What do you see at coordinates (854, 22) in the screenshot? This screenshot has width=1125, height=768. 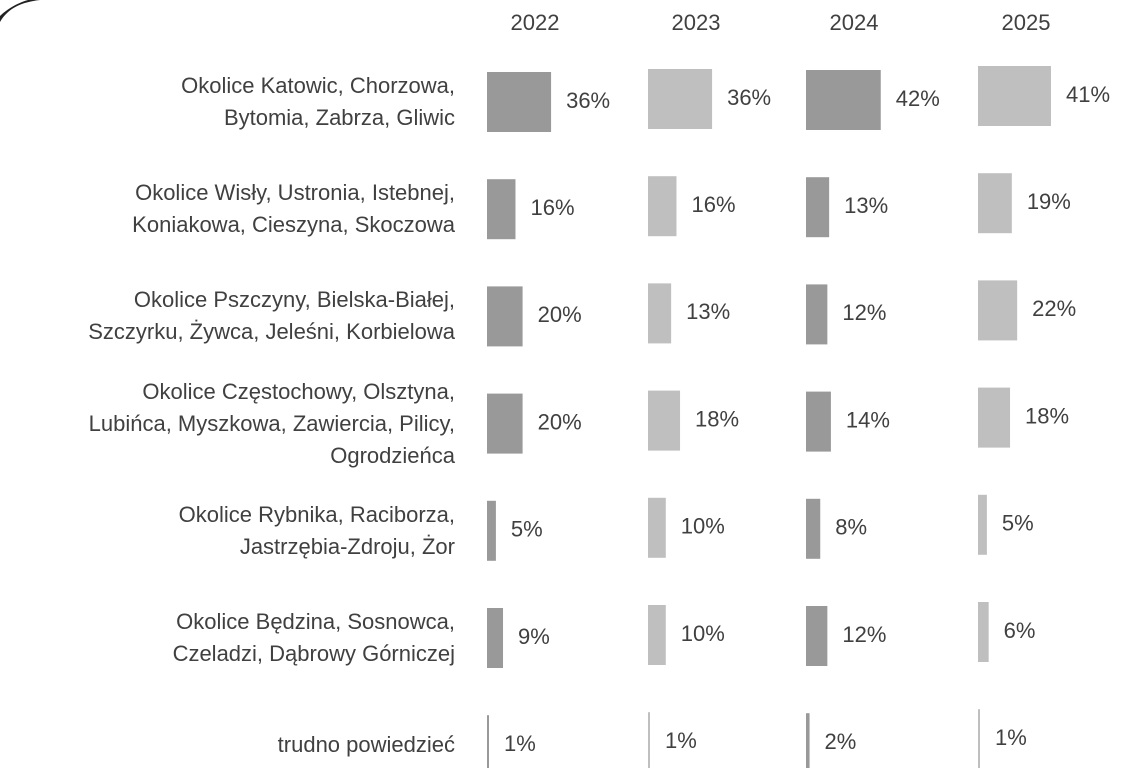 I see `column-header: 2024` at bounding box center [854, 22].